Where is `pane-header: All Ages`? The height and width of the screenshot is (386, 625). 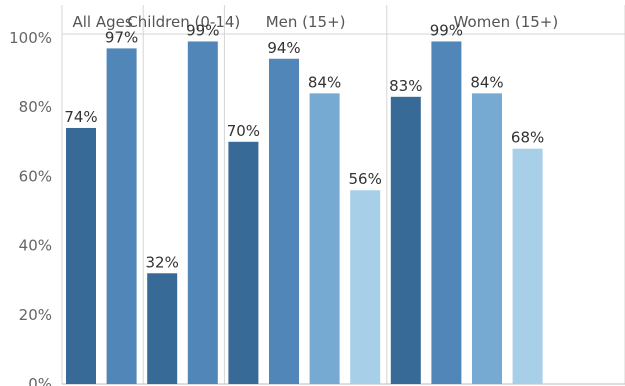 pane-header: All Ages is located at coordinates (102, 22).